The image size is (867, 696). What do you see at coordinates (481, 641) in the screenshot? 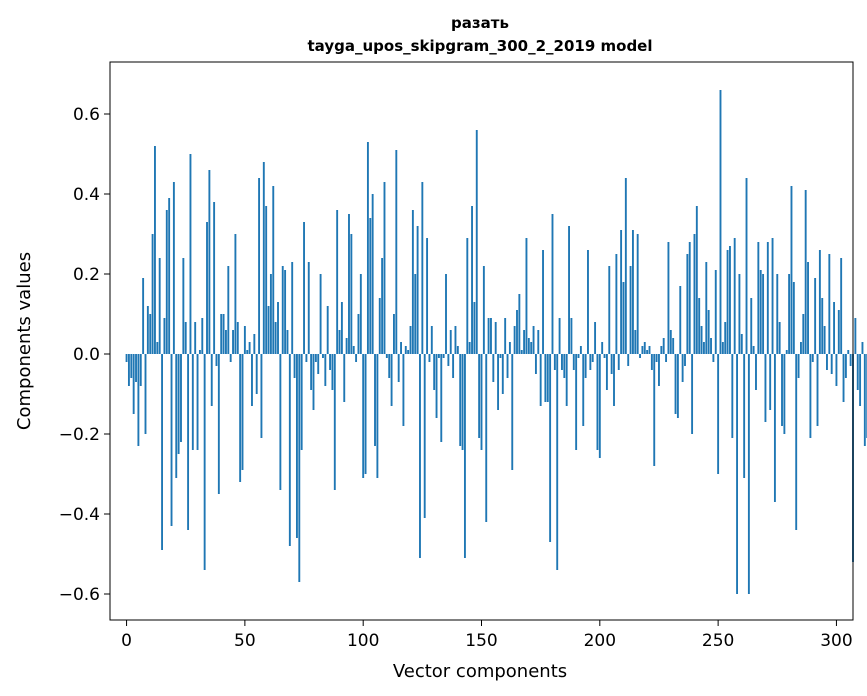
I see `x-tick-label: 150` at bounding box center [481, 641].